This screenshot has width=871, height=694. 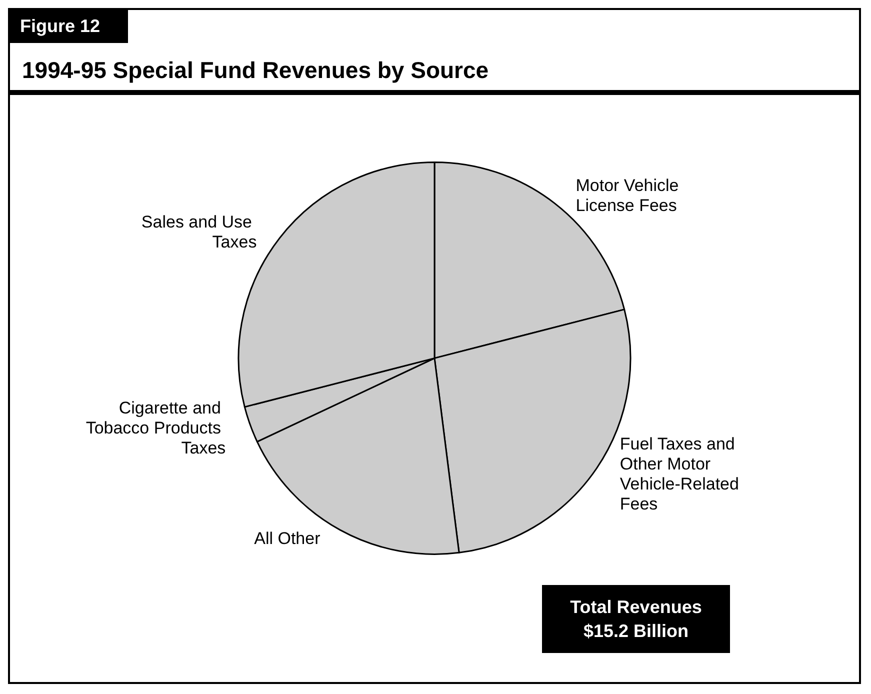 What do you see at coordinates (636, 619) in the screenshot?
I see `text: Total Revenues $15.2 Billion` at bounding box center [636, 619].